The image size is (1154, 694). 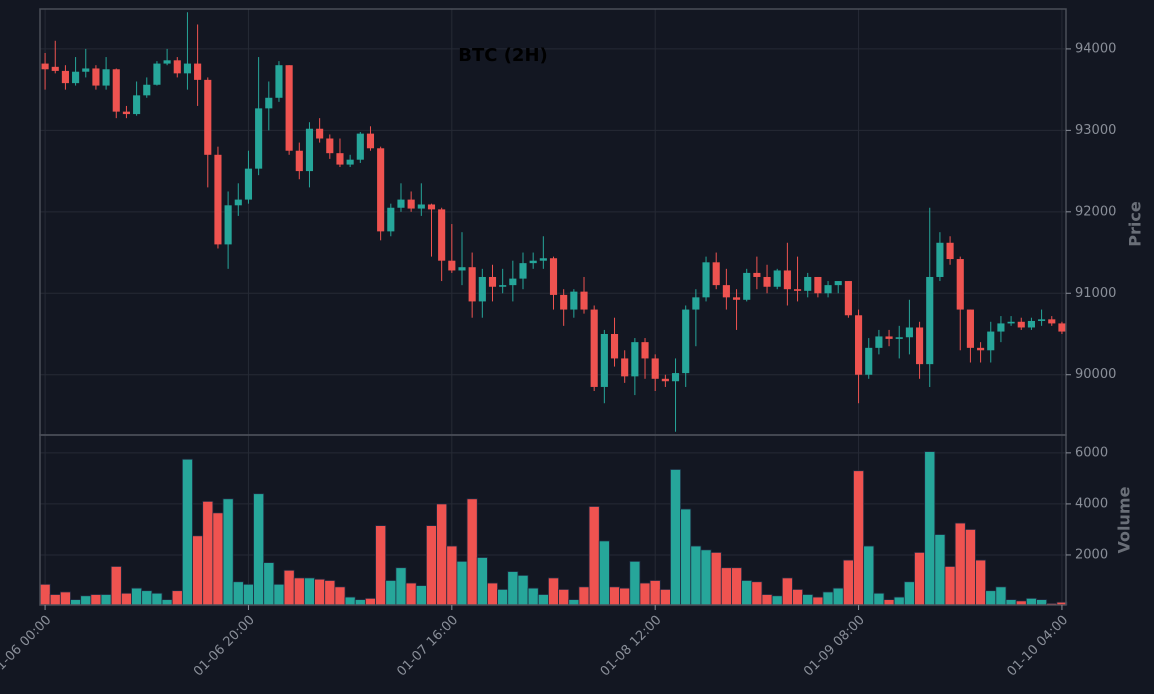 What do you see at coordinates (1095, 374) in the screenshot?
I see `y-tick-label: 90000` at bounding box center [1095, 374].